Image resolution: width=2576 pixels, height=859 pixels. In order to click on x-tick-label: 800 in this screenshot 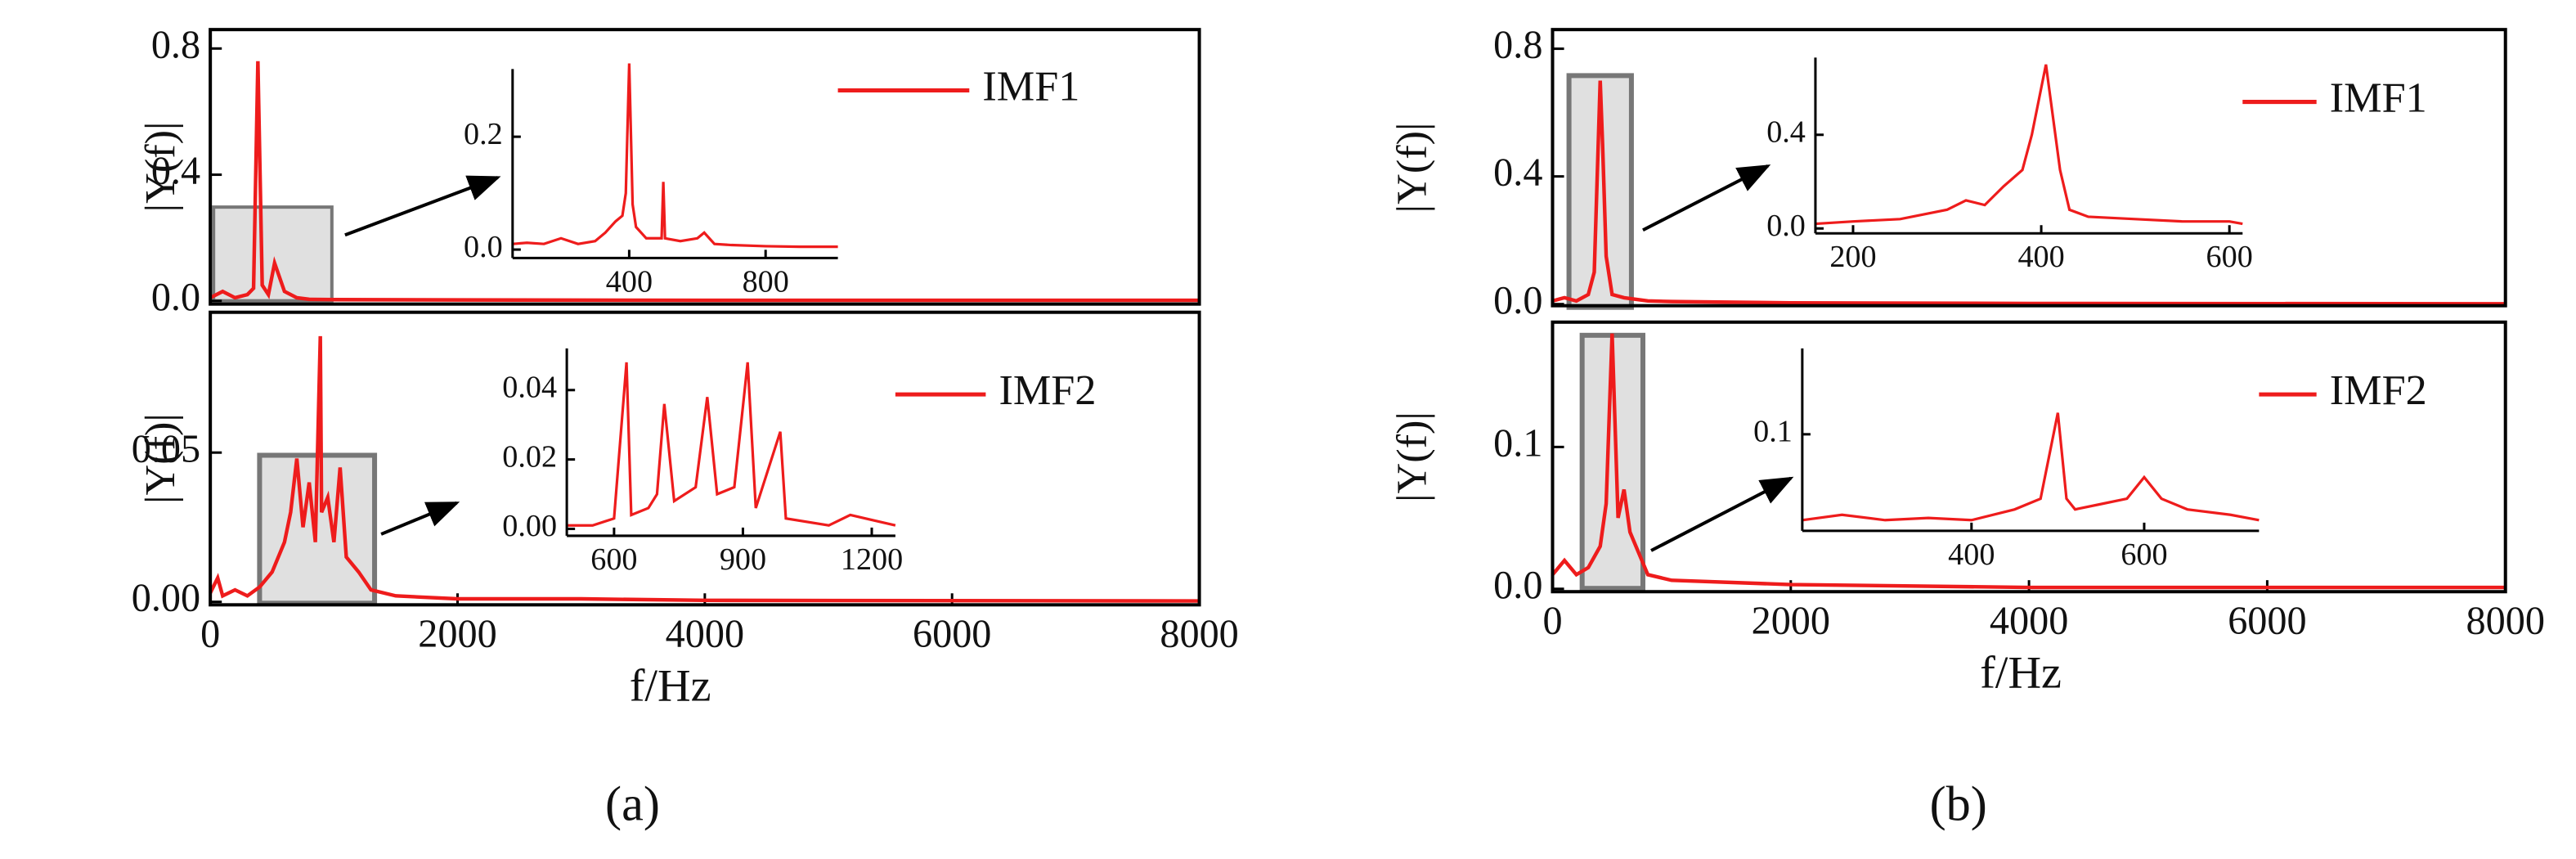, I will do `click(766, 281)`.